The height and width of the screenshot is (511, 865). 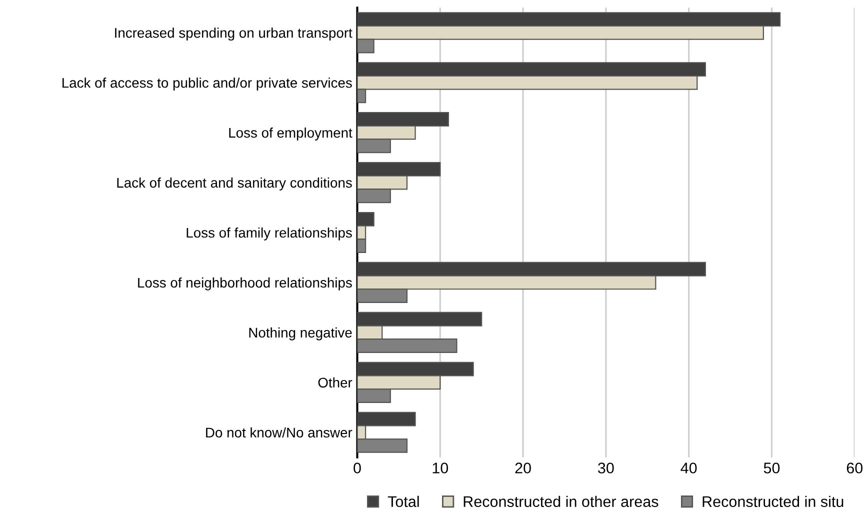 I want to click on x-tick-label: 40, so click(x=688, y=468).